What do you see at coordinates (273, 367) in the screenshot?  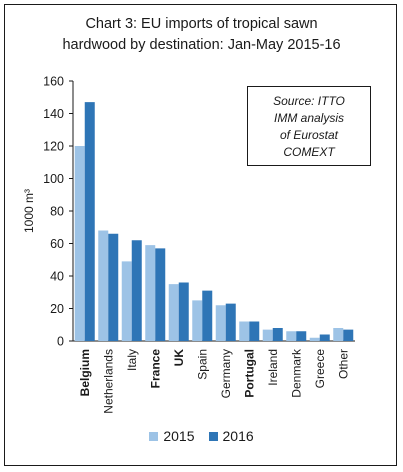 I see `x-category-label: Ireland` at bounding box center [273, 367].